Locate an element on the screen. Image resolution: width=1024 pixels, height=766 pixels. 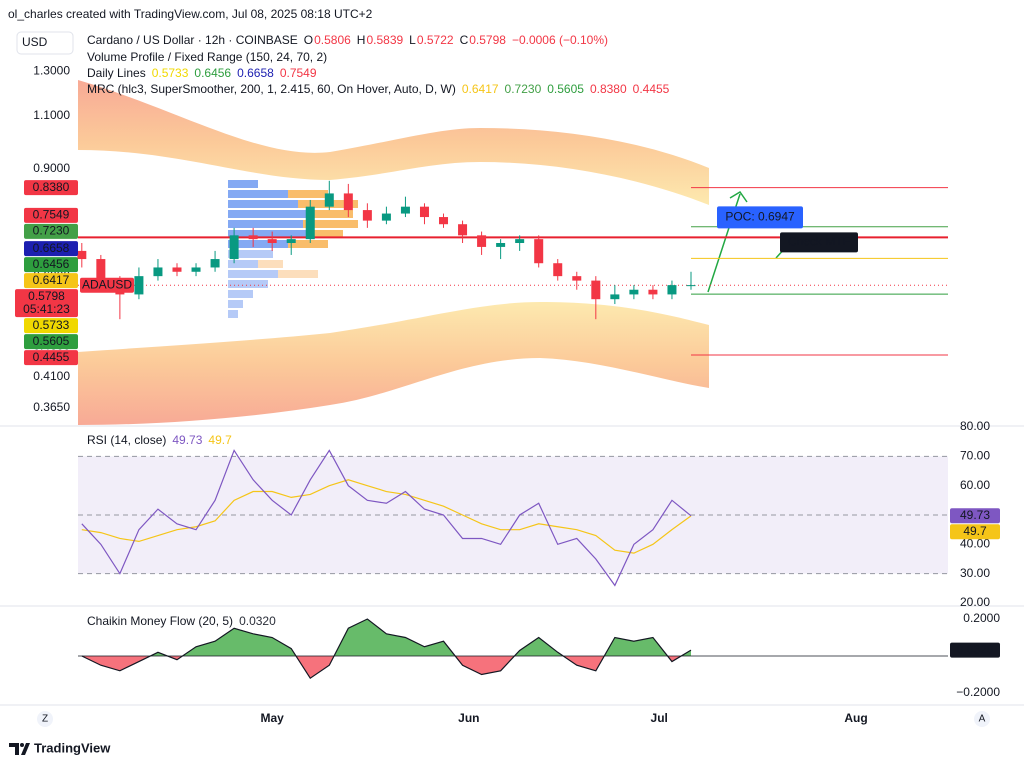
price-badge-label: 0.7549 is located at coordinates (51, 215).